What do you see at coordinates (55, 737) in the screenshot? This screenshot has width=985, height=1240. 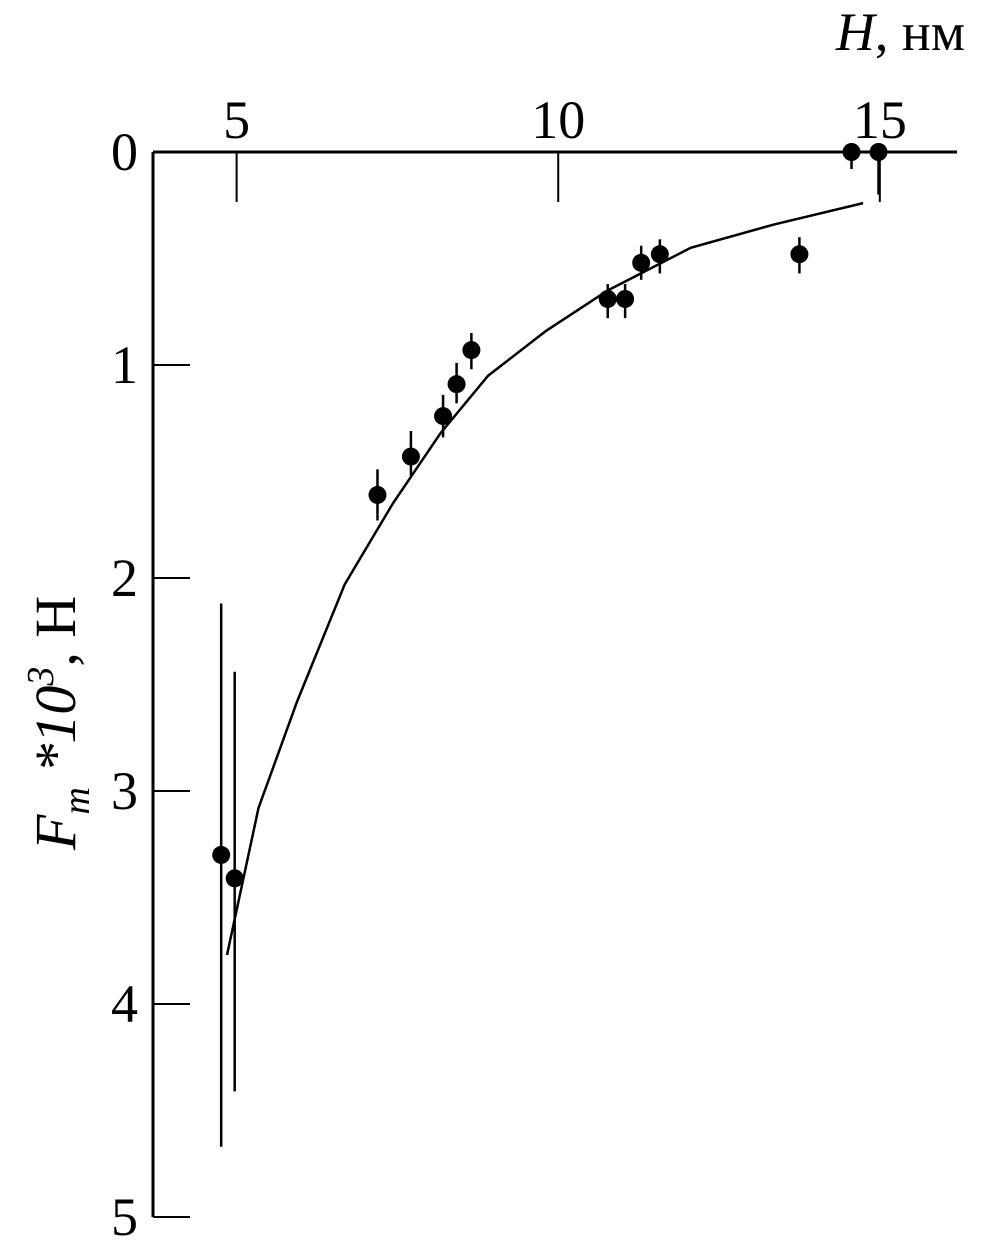 I see `y-label-mid: *10` at bounding box center [55, 737].